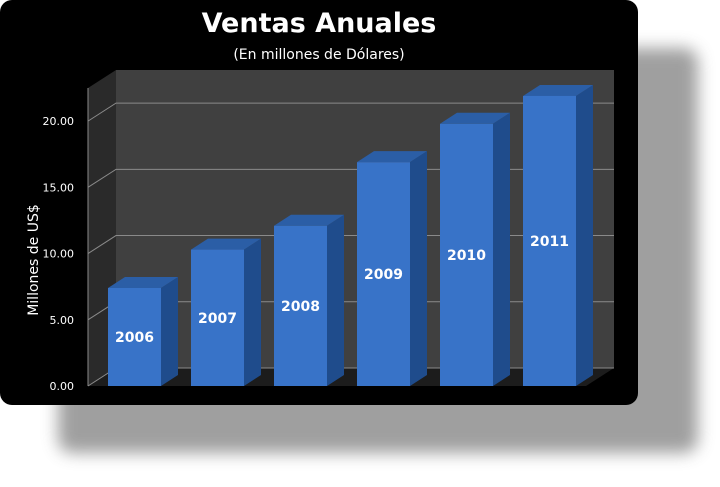 The width and height of the screenshot is (720, 487). What do you see at coordinates (62, 386) in the screenshot?
I see `y-tick-label: 0.00` at bounding box center [62, 386].